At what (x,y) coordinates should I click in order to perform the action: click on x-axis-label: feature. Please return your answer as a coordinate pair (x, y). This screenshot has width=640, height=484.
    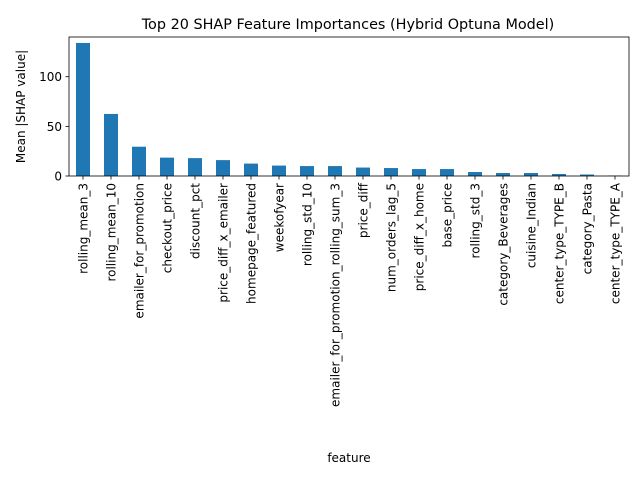
    Looking at the image, I should click on (348, 458).